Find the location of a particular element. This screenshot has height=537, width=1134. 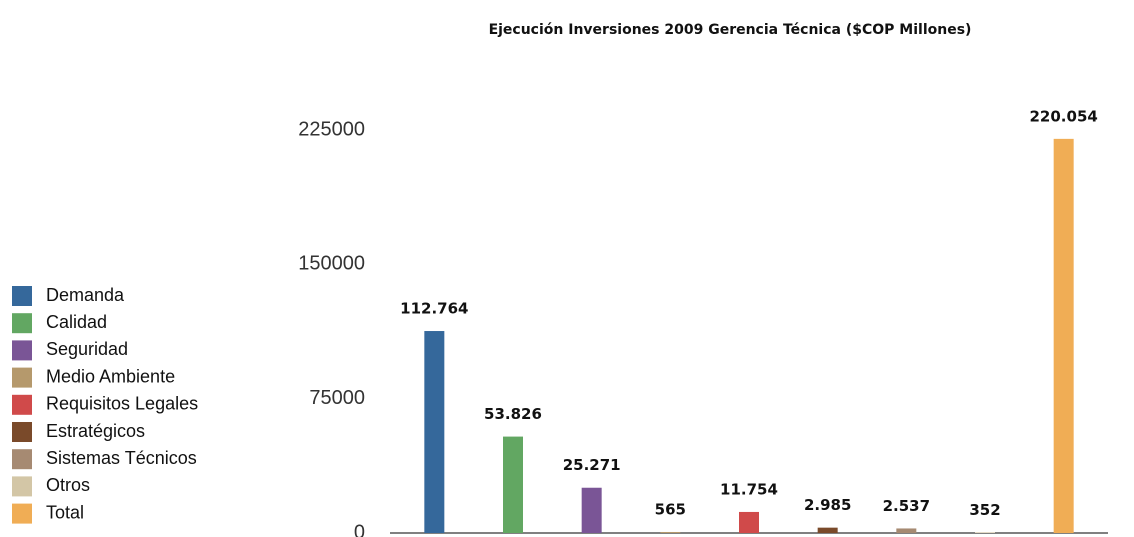

data-label: 2.985 is located at coordinates (827, 505).